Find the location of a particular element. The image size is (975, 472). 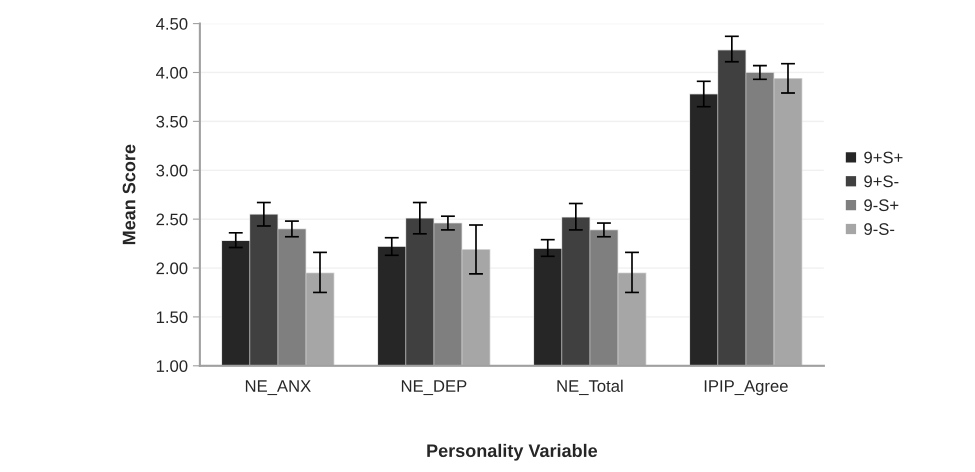

legend-label: 9-S+ is located at coordinates (881, 205).